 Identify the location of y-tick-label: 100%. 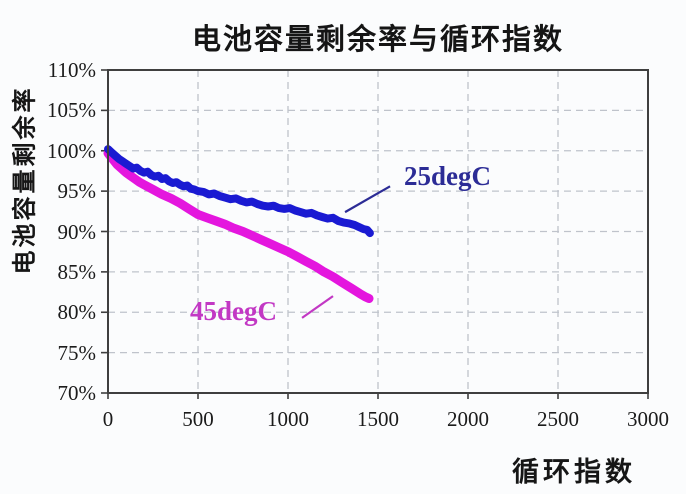
(71, 150).